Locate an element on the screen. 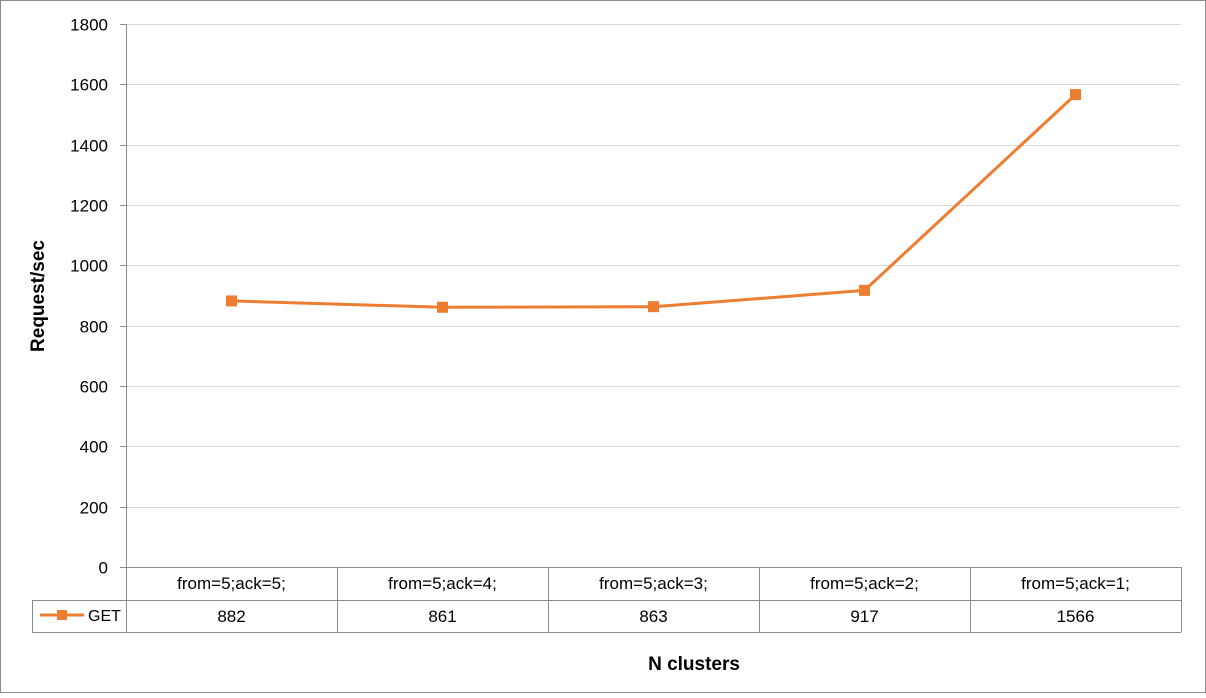  y-tick-label: 1200 is located at coordinates (89, 206).